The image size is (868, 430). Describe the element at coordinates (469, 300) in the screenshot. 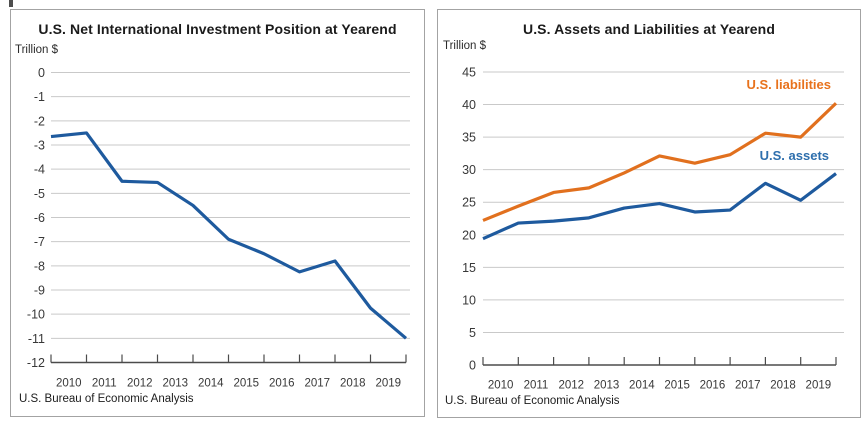

I see `y-axis-tick-label: 10` at that location.